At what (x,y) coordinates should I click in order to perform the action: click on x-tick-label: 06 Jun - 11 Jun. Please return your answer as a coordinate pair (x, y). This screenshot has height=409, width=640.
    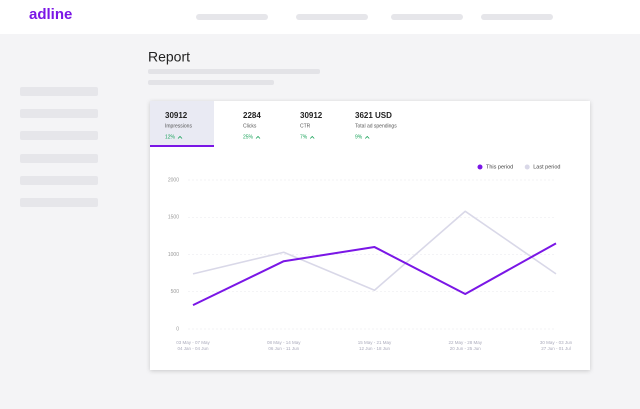
    Looking at the image, I should click on (283, 348).